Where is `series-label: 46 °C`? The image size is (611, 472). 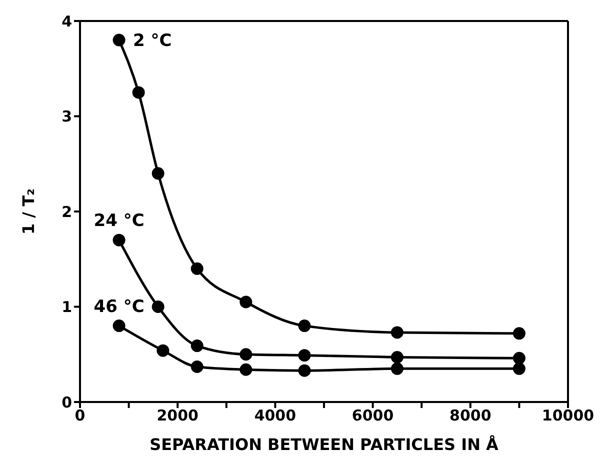
series-label: 46 °C is located at coordinates (119, 306).